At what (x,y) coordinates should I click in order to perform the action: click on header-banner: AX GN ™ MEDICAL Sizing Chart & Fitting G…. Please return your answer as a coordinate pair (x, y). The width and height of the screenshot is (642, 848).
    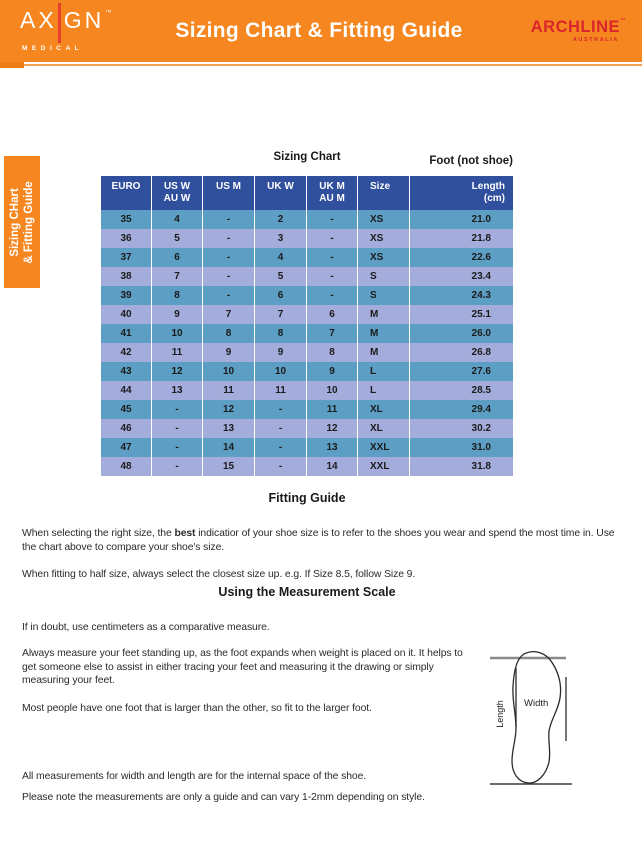
    Looking at the image, I should click on (321, 31).